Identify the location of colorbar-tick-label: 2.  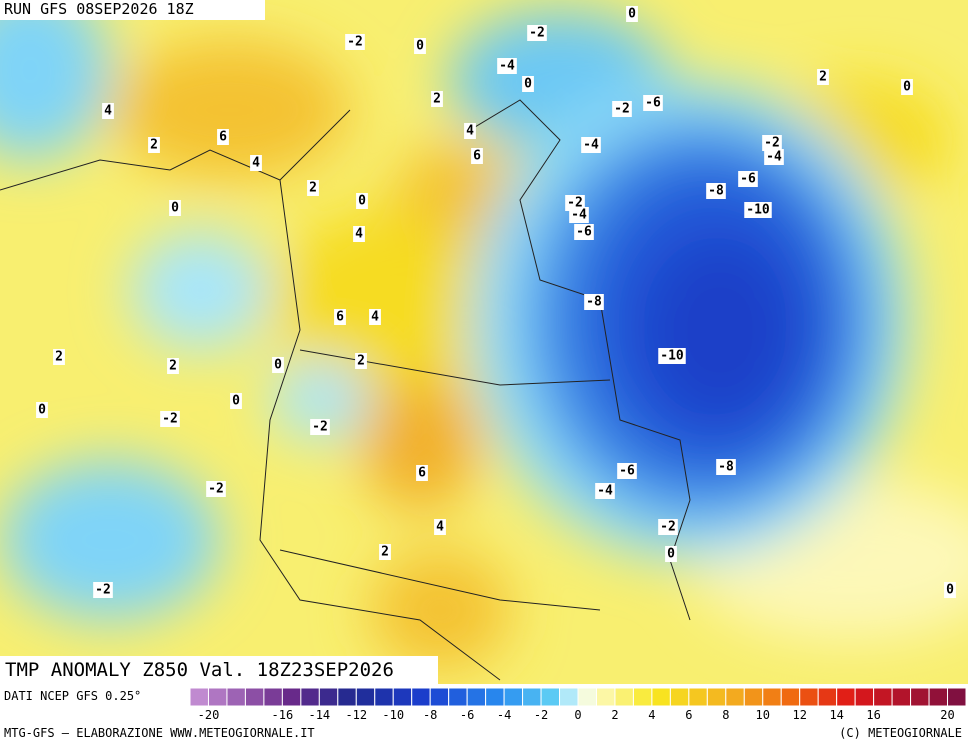
(614, 715).